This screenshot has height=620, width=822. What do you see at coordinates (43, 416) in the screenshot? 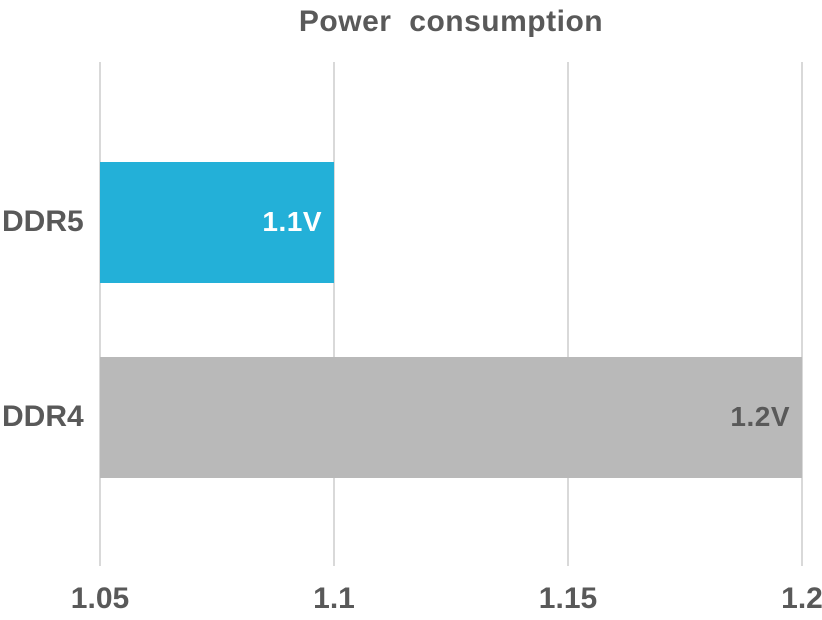
I see `category-label-ddr4: DDR4` at bounding box center [43, 416].